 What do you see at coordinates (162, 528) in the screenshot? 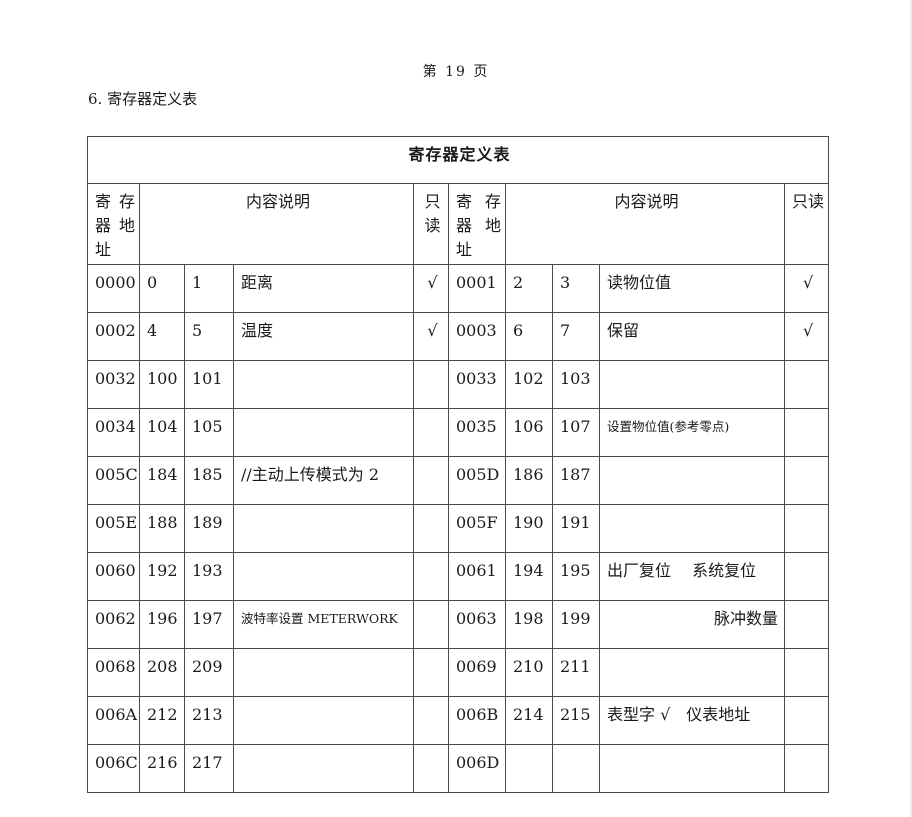
I see `cell-byte-lo: 188` at bounding box center [162, 528].